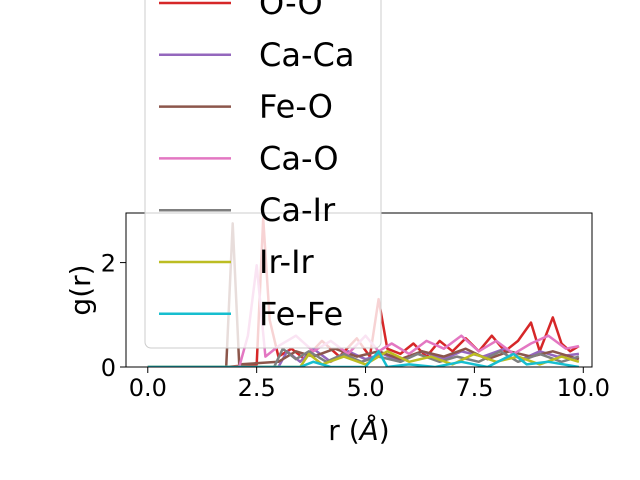  Describe the element at coordinates (257, 388) in the screenshot. I see `x-tick-label: 2.5` at that location.